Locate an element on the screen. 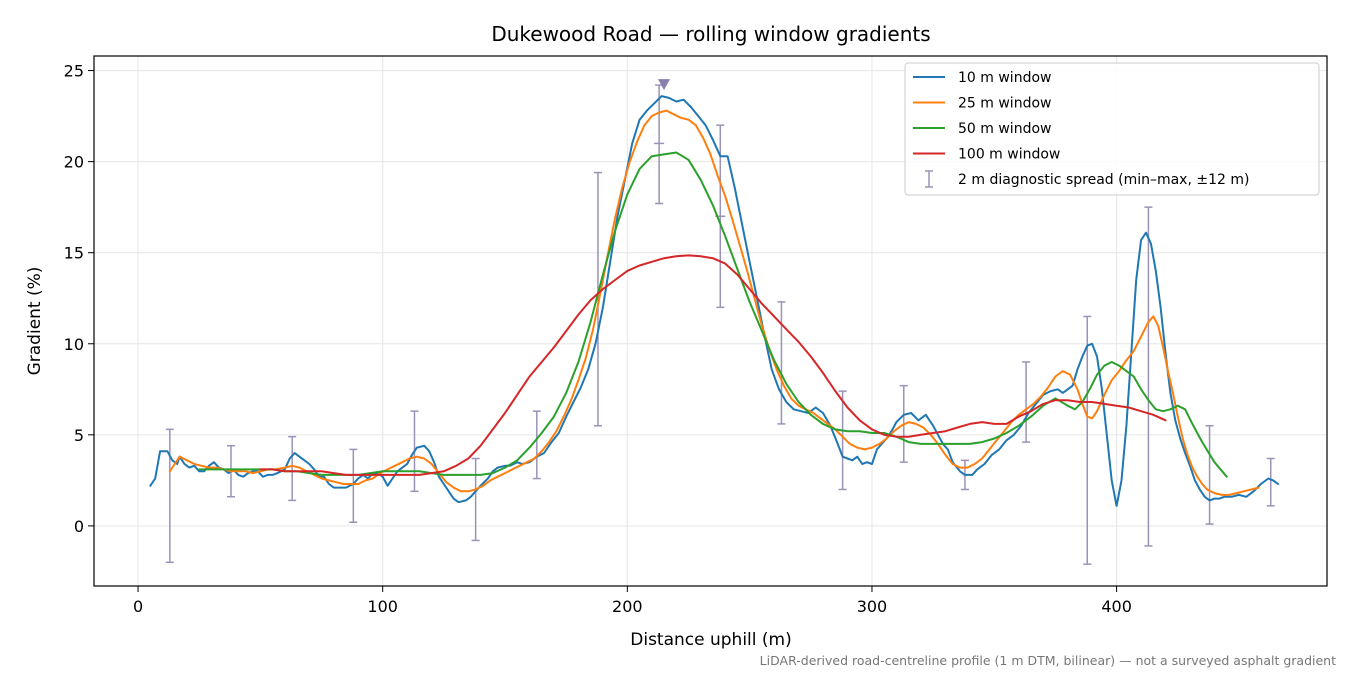 The width and height of the screenshot is (1350, 675). legend-item: 10 m window is located at coordinates (982, 78).